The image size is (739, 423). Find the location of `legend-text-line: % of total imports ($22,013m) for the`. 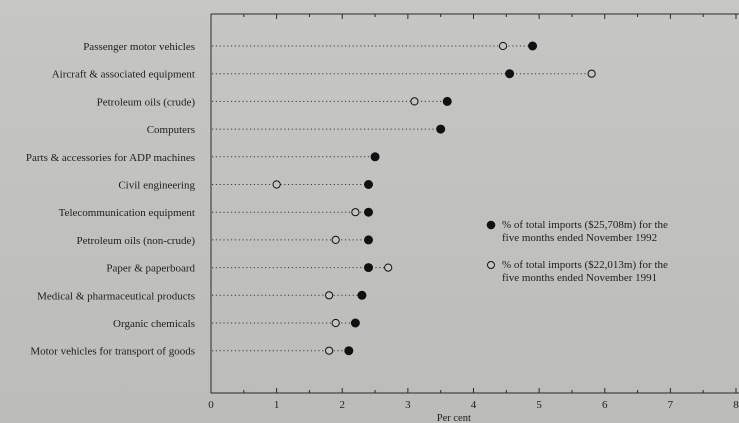

legend-text-line: % of total imports ($22,013m) for the is located at coordinates (585, 265).